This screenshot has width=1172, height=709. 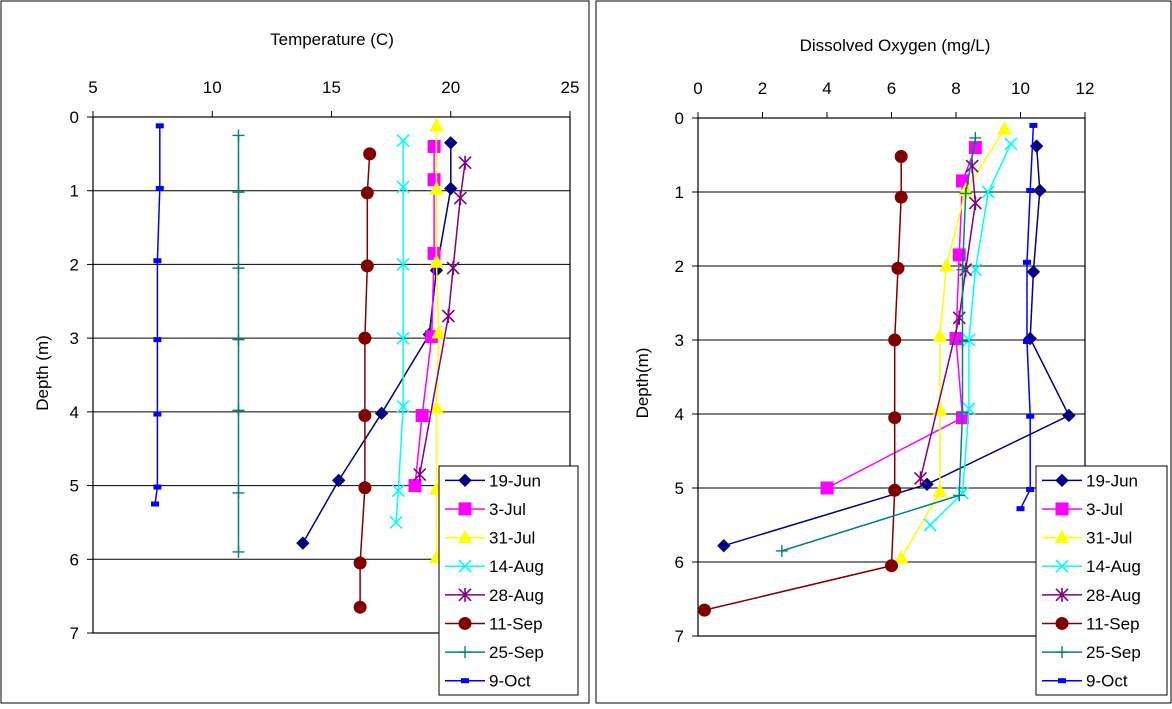 What do you see at coordinates (74, 338) in the screenshot?
I see `temperature-y-tick-label: 3` at bounding box center [74, 338].